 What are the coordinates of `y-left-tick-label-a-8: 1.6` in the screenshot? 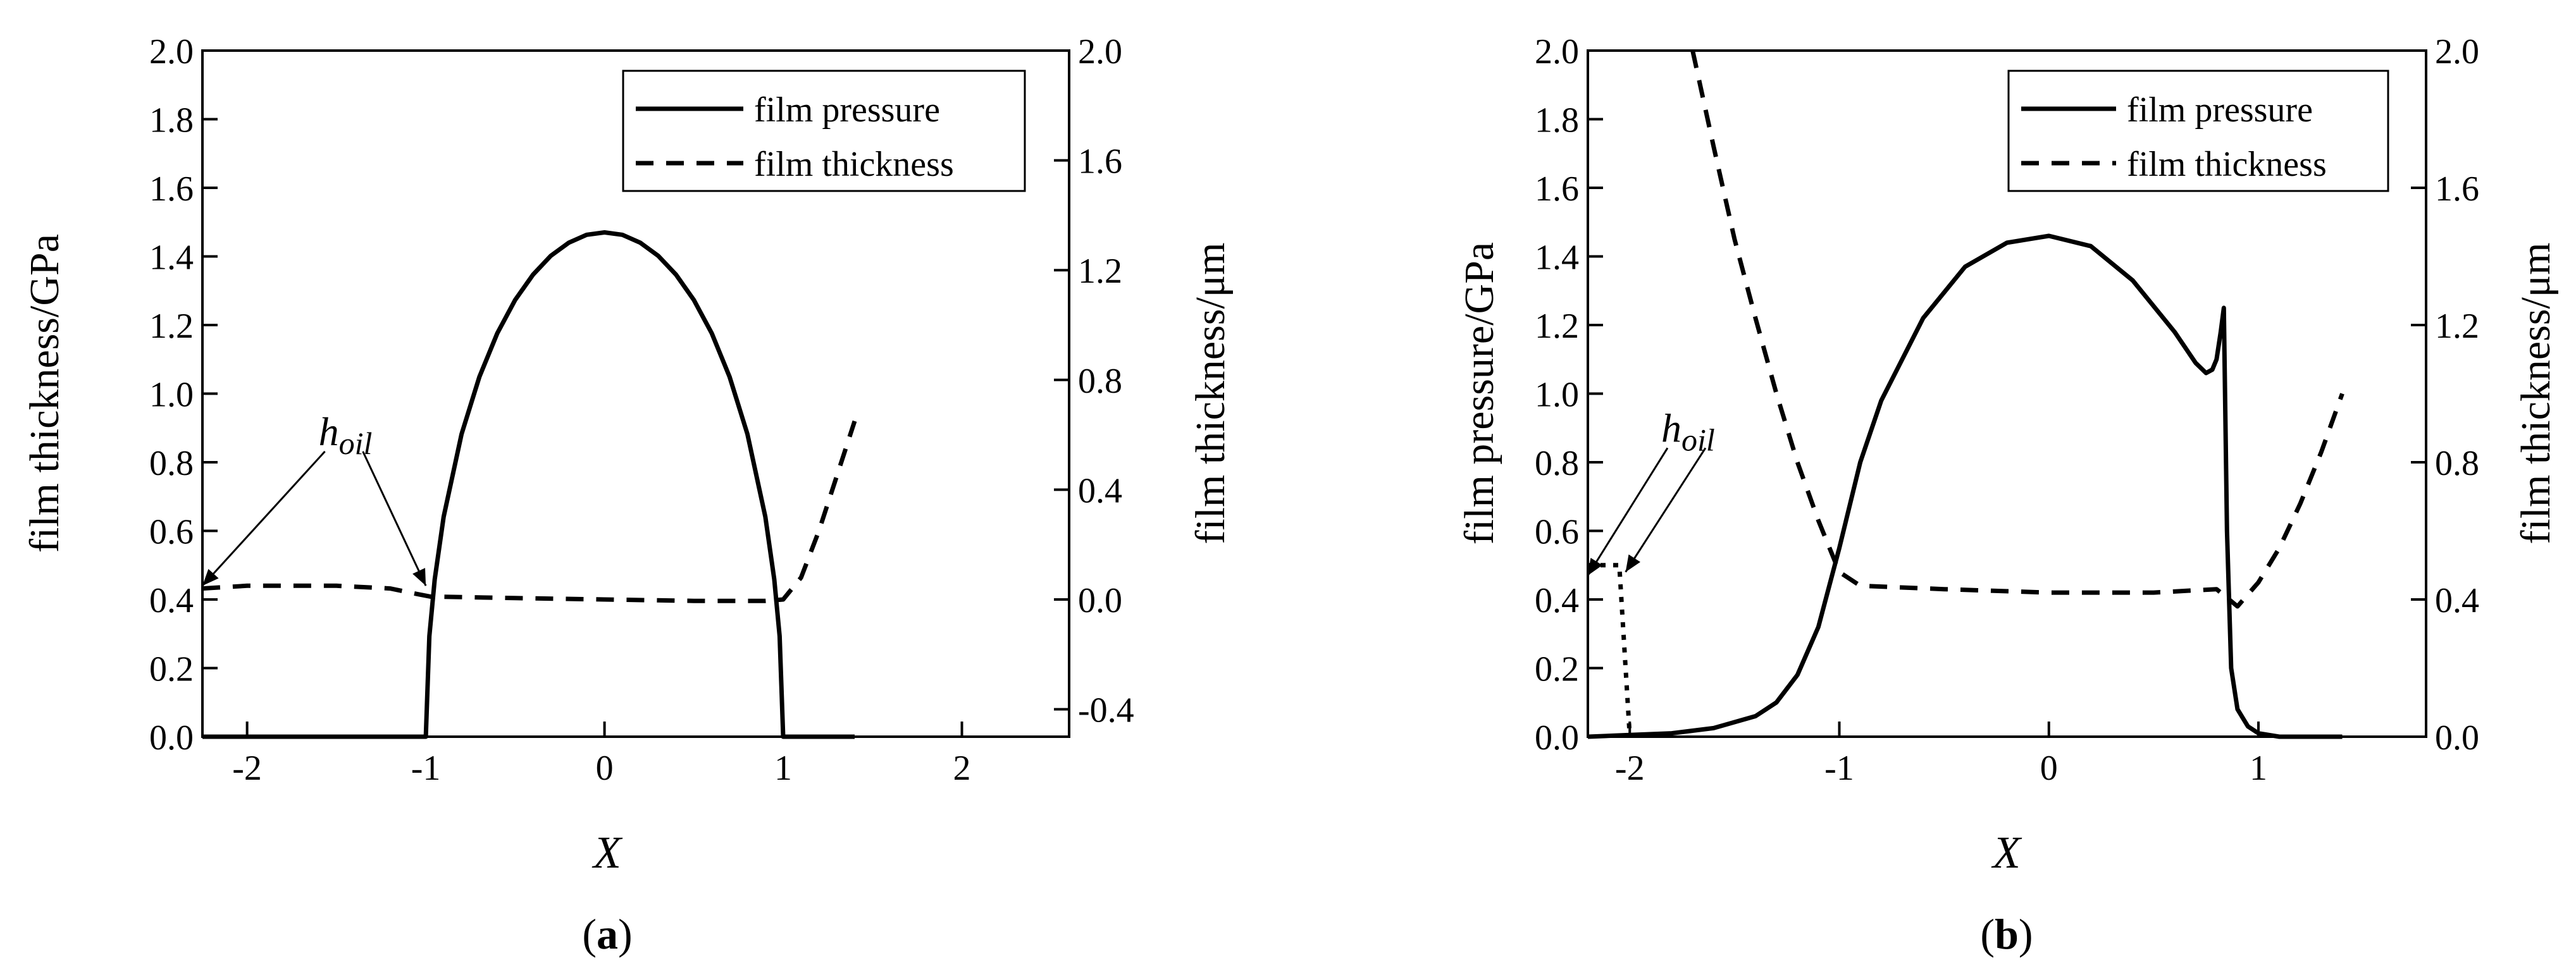 It's located at (171, 189).